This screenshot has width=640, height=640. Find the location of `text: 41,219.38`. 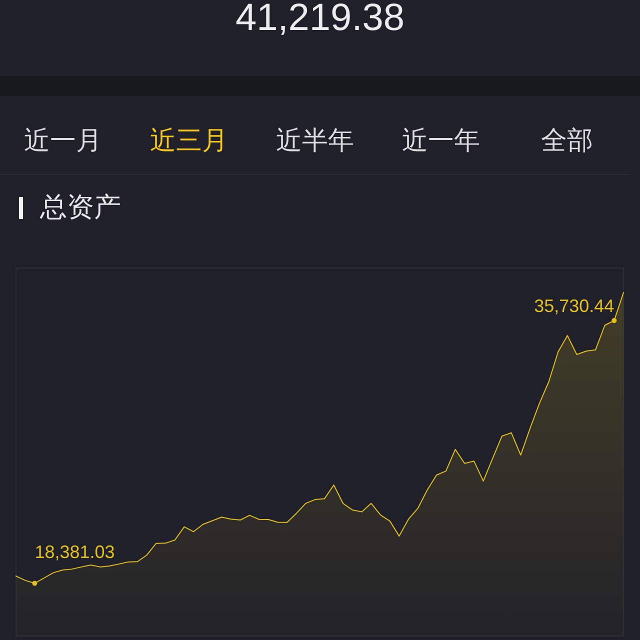

text: 41,219.38 is located at coordinates (320, 20).